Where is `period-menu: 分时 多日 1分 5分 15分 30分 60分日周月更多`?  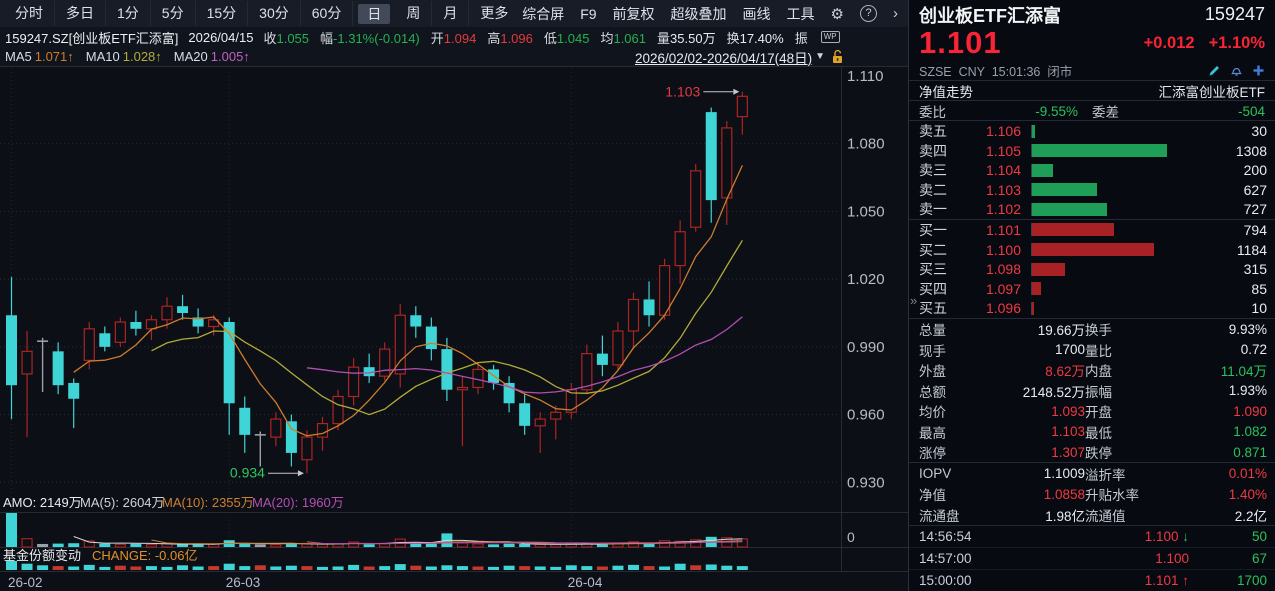
period-menu: 分时 多日 1分 5分 15分 30分 60分日周月更多 is located at coordinates (261, 13).